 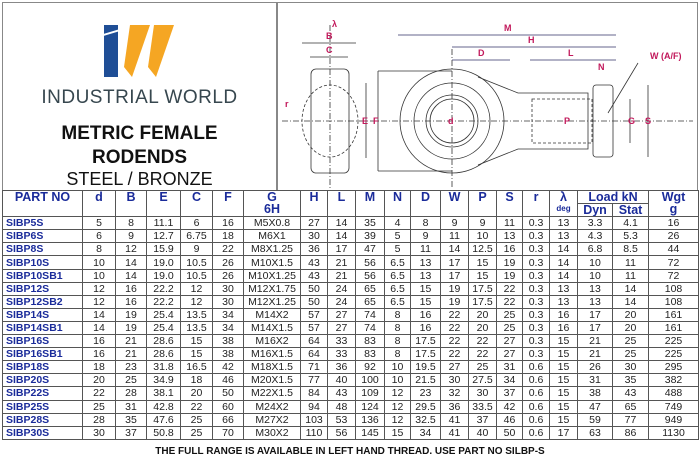 What do you see at coordinates (272, 203) in the screenshot?
I see `col-g: G 6H` at bounding box center [272, 203].